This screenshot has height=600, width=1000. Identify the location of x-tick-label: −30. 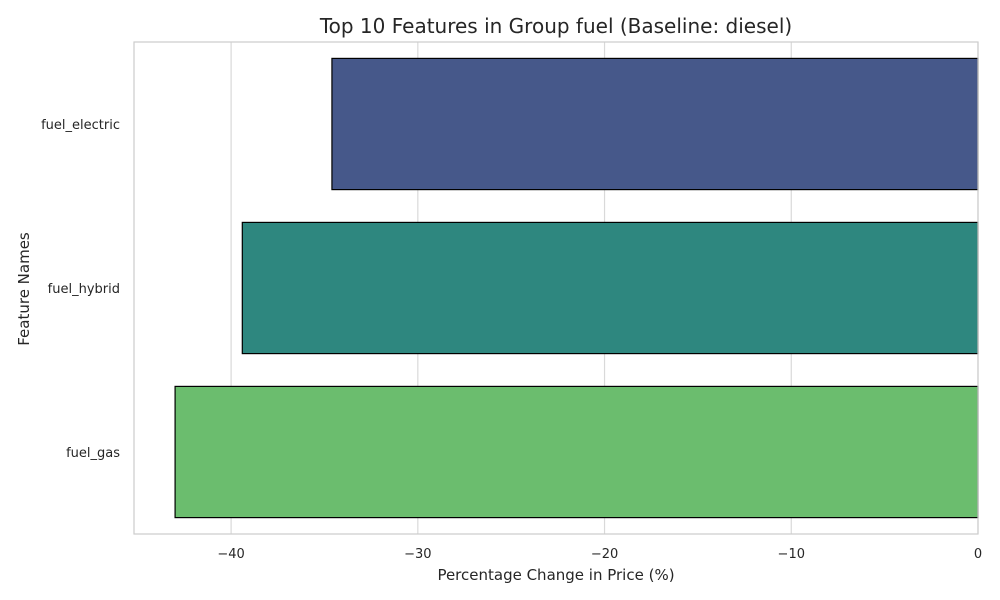
(417, 554).